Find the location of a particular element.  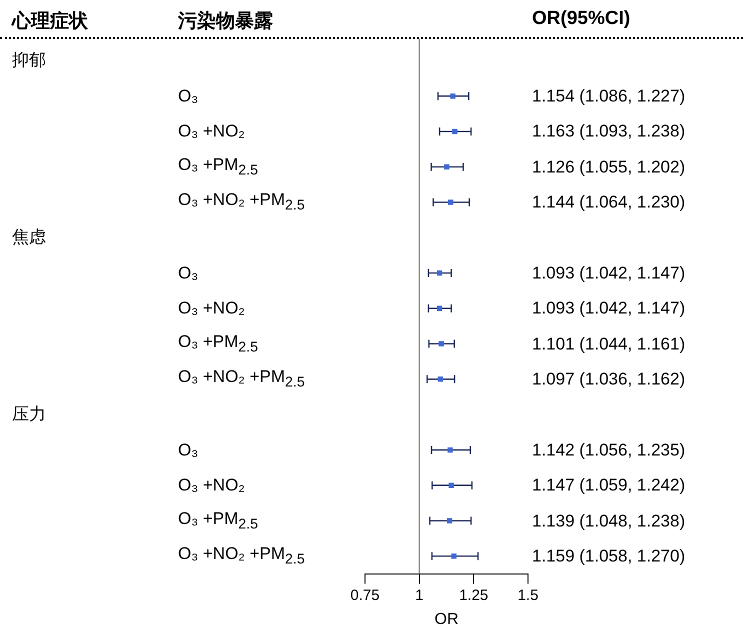

data-label: 1.147 (1.059, 1.242) is located at coordinates (609, 485).